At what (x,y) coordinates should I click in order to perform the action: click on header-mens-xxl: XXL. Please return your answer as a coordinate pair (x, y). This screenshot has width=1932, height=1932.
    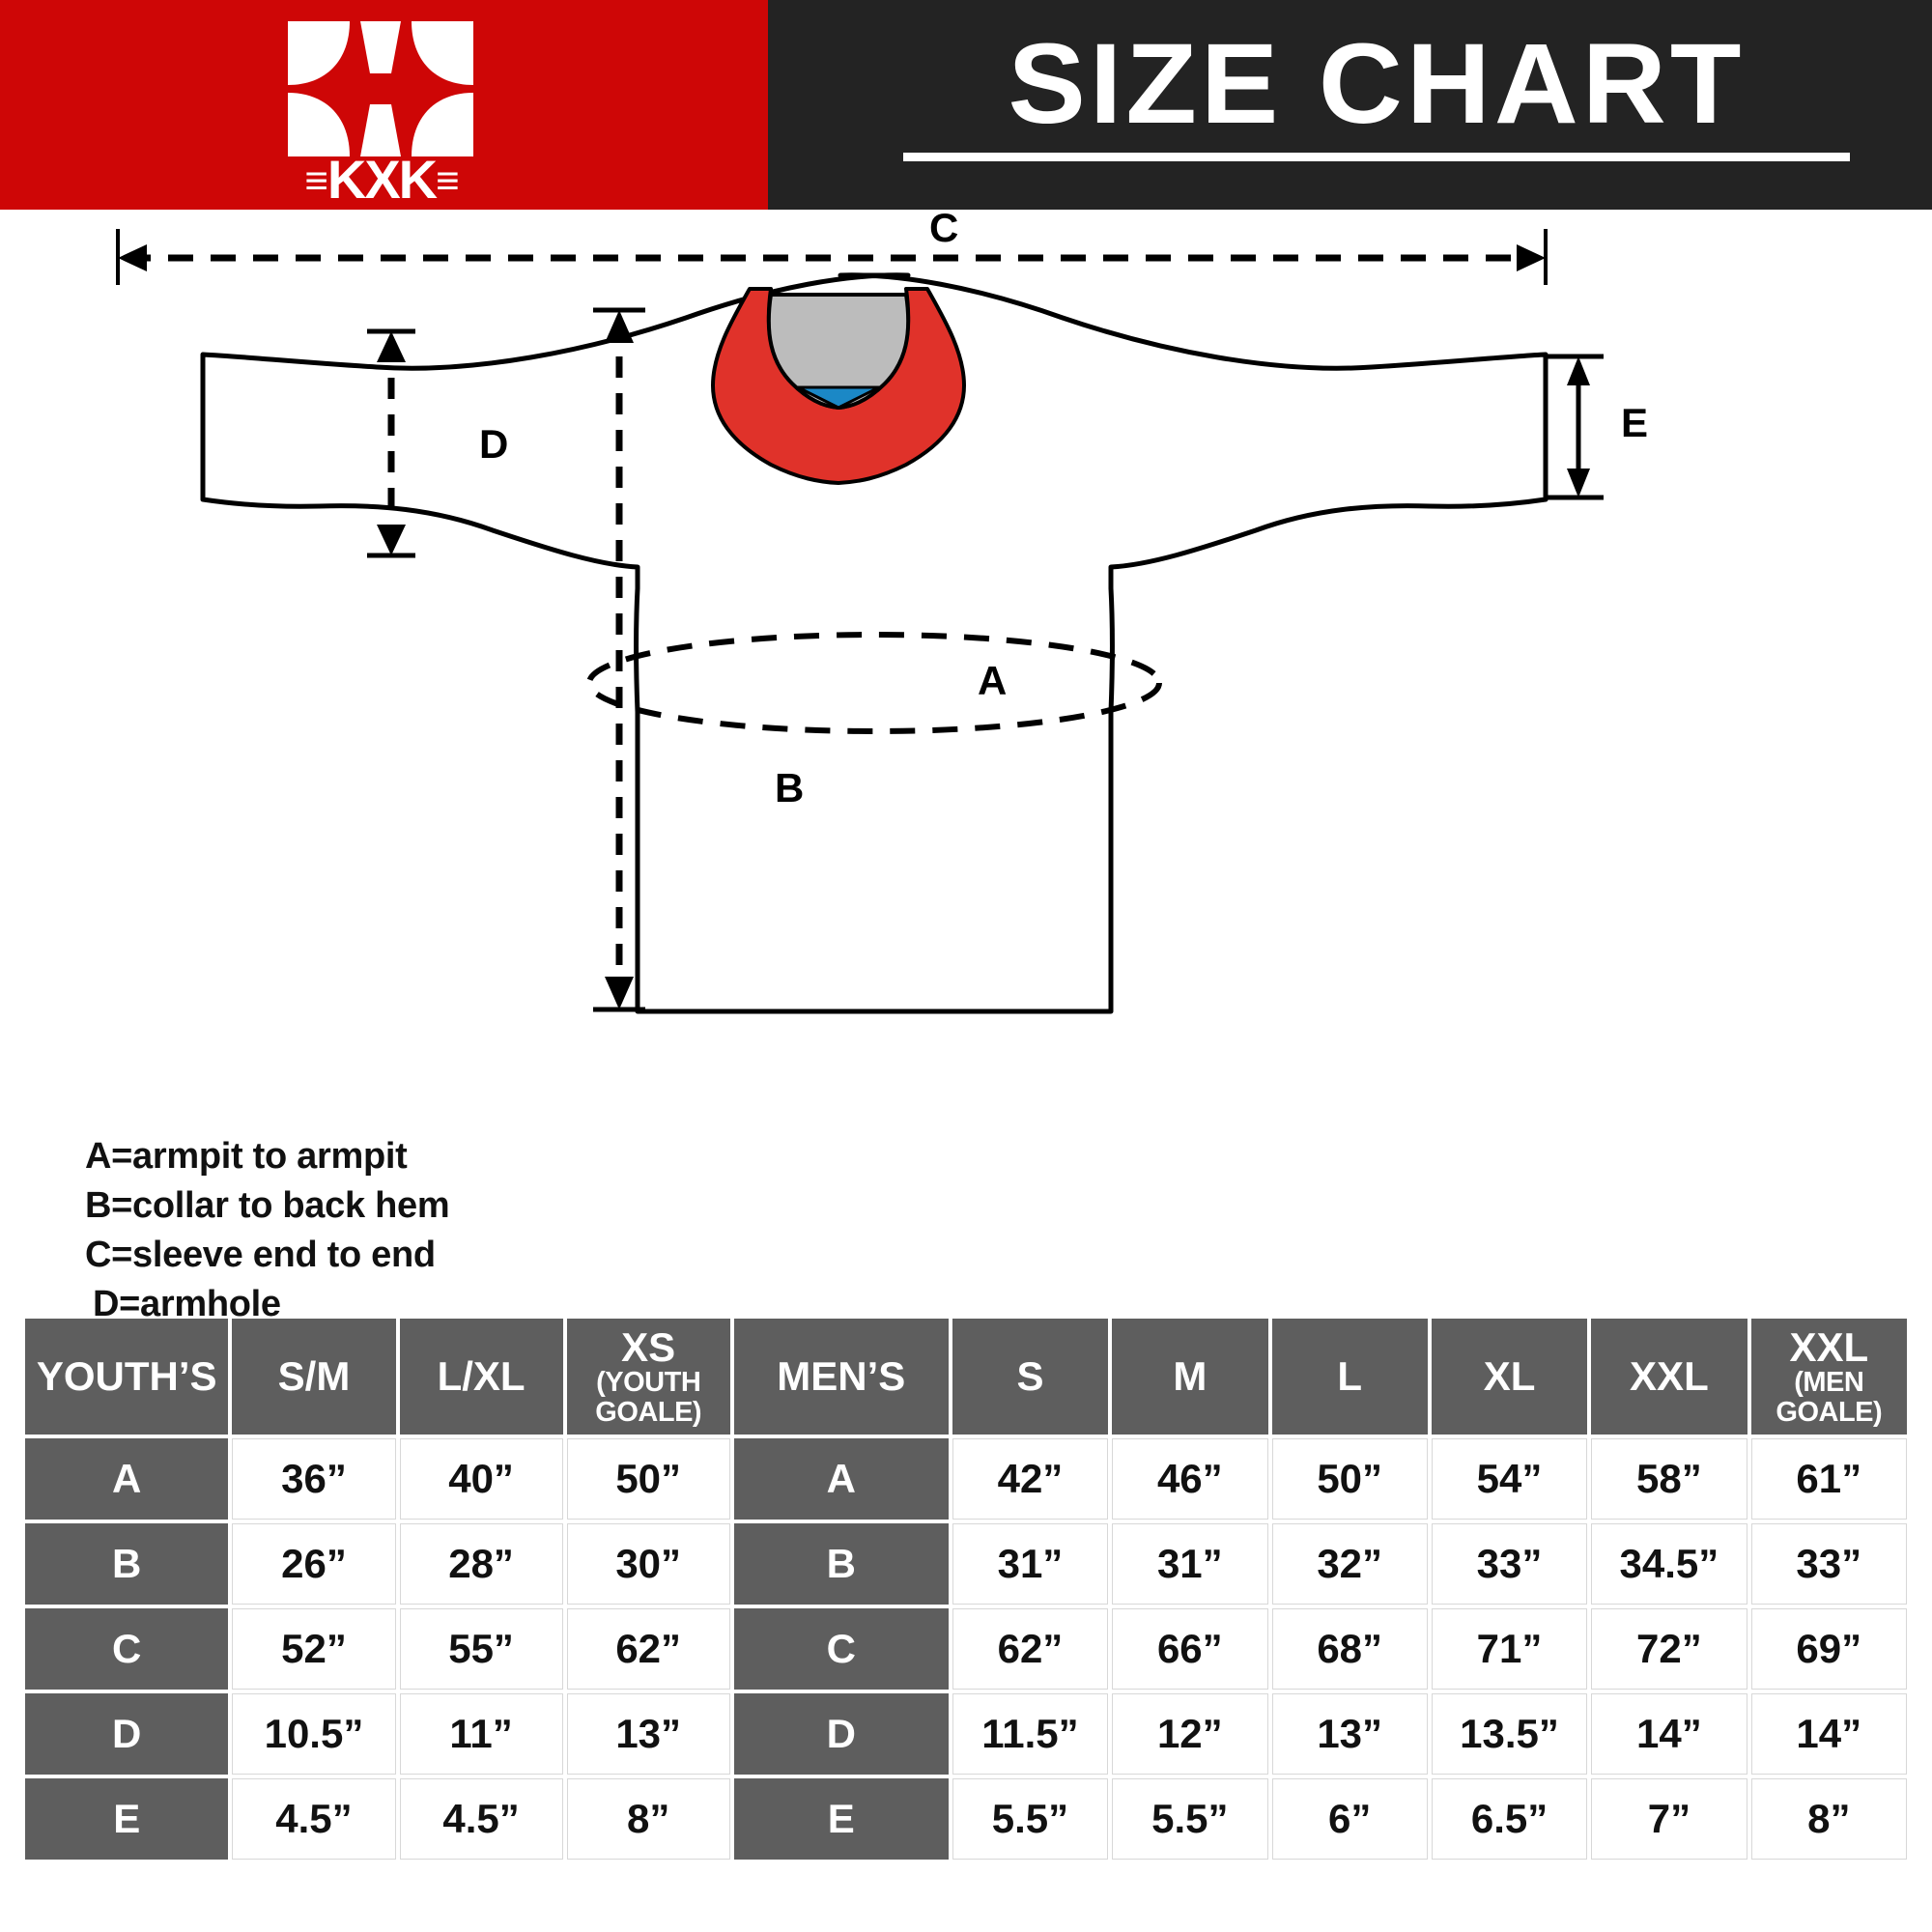
    Looking at the image, I should click on (1669, 1377).